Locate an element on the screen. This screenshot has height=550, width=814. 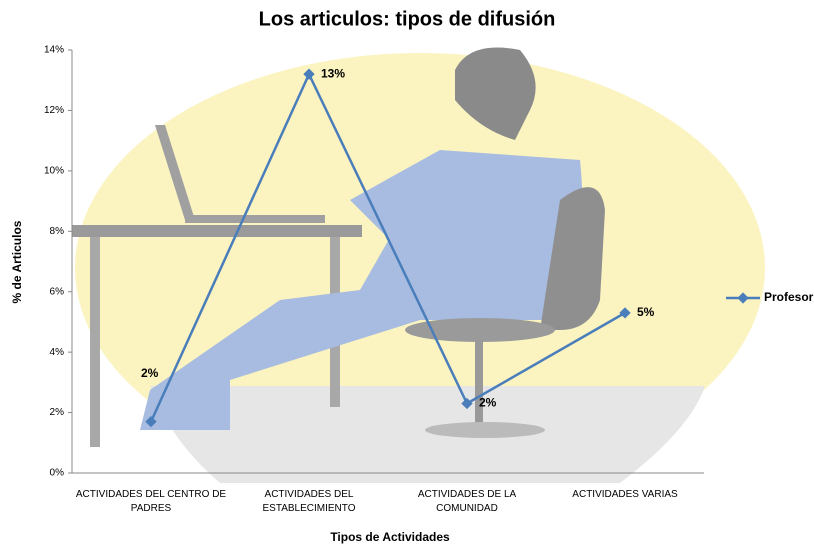
y-tick-label: 8% is located at coordinates (57, 231).